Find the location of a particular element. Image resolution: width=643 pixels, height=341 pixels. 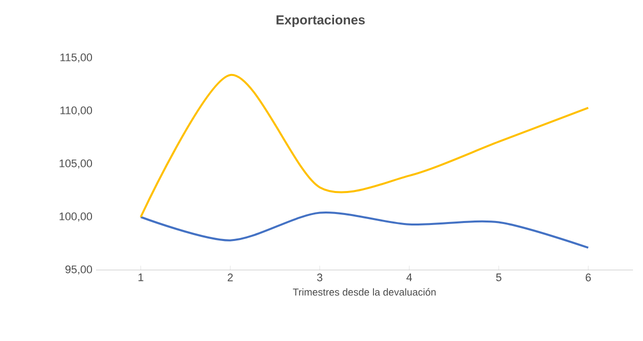

x-axis-title: Trimestres desde la devaluación is located at coordinates (364, 292).